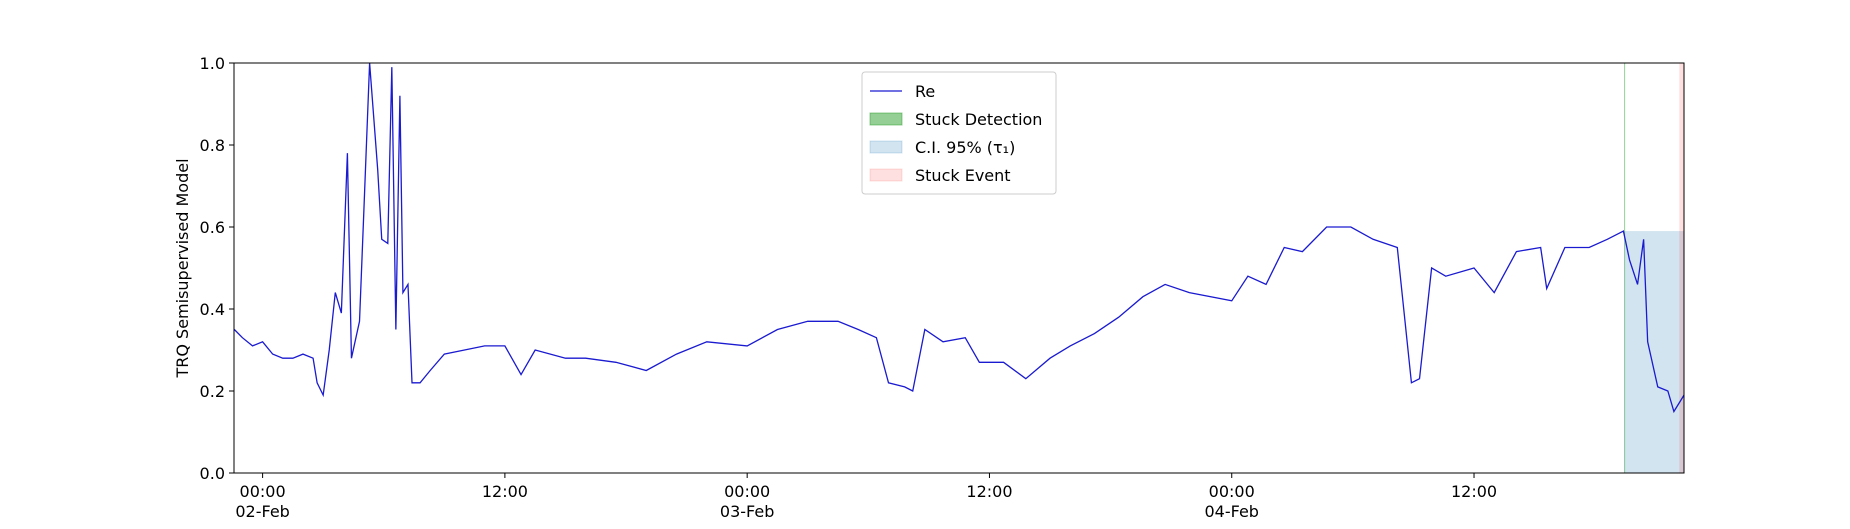  Describe the element at coordinates (212, 63) in the screenshot. I see `y-tick-label: 1.0` at that location.